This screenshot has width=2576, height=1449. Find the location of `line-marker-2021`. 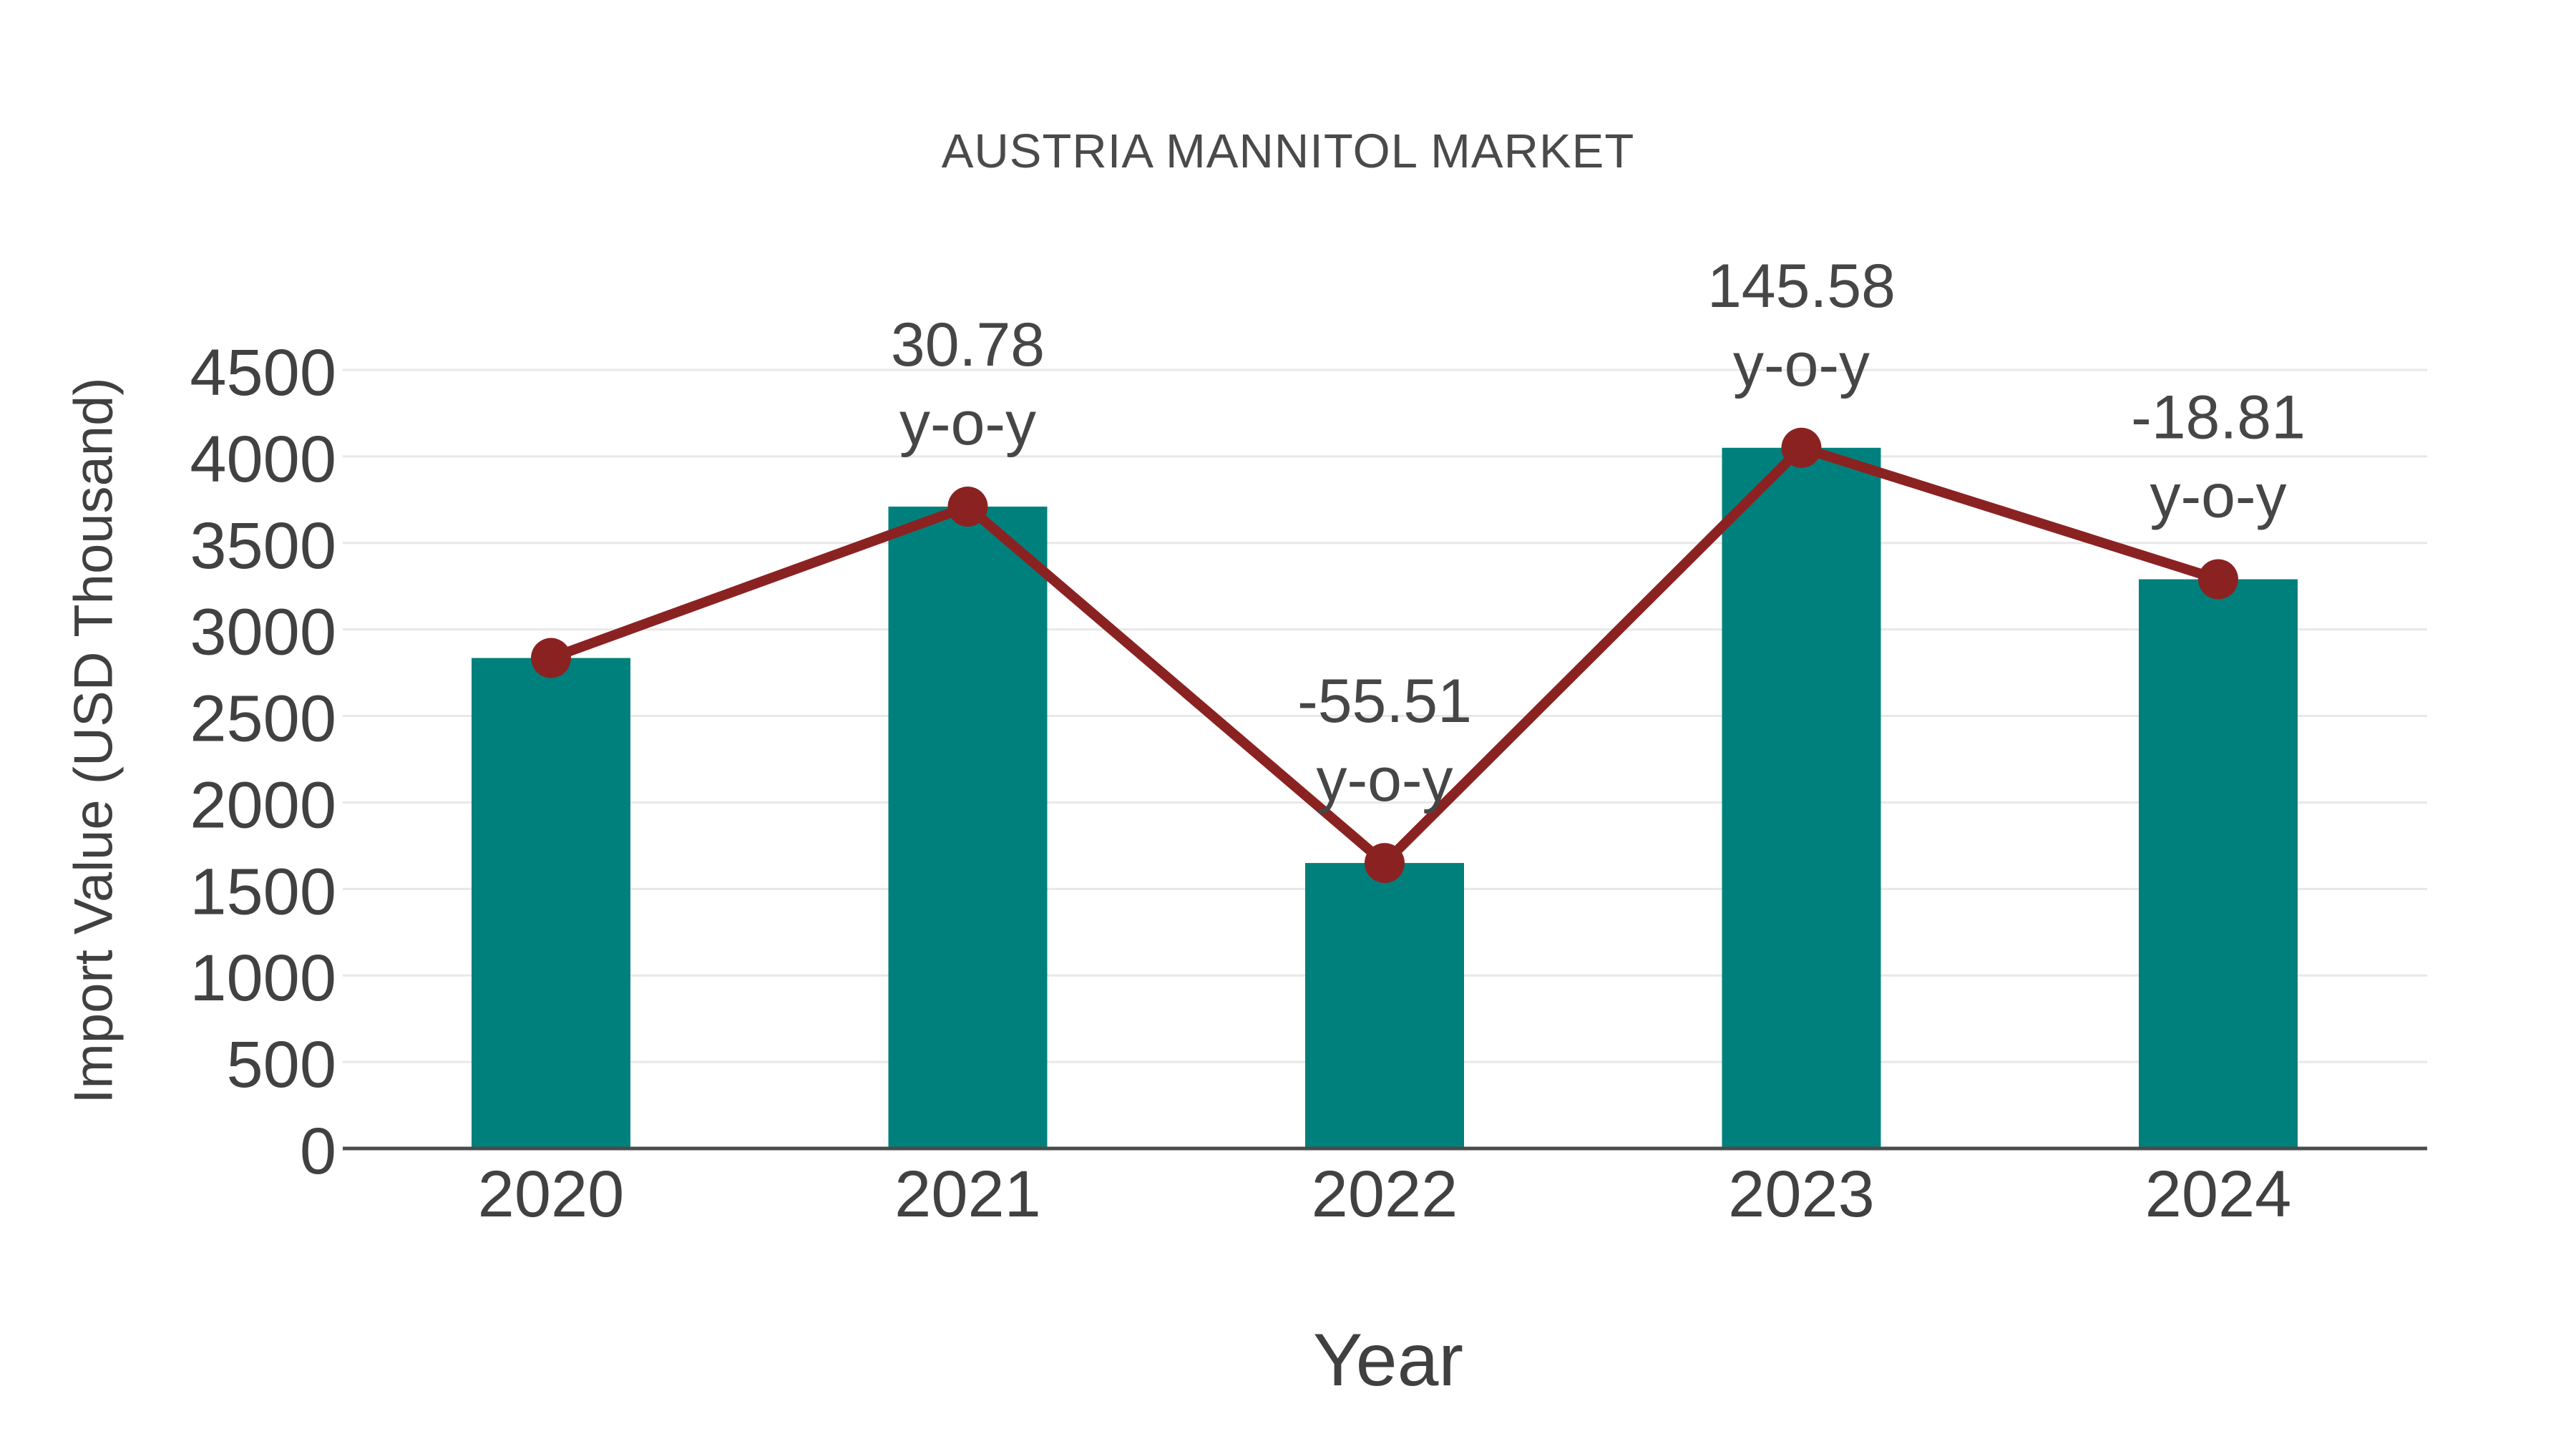

line-marker-2021 is located at coordinates (967, 507).